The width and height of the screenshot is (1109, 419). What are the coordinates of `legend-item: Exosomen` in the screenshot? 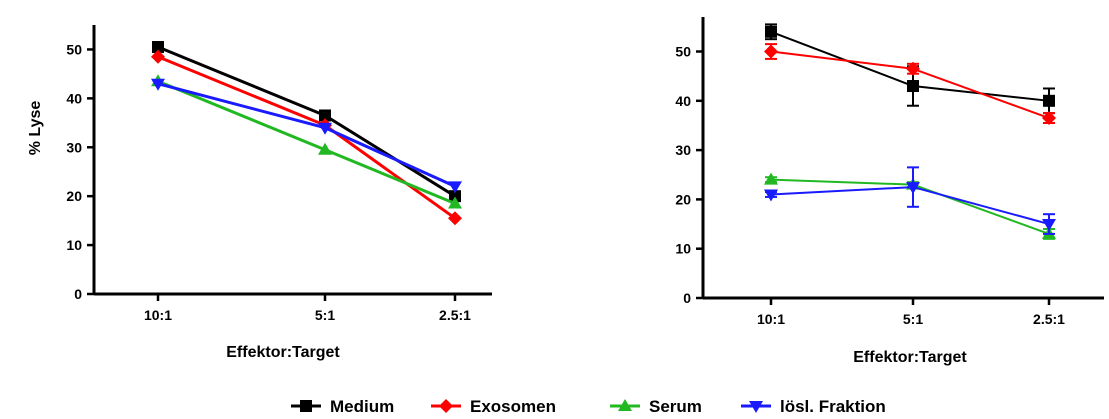 It's located at (493, 406).